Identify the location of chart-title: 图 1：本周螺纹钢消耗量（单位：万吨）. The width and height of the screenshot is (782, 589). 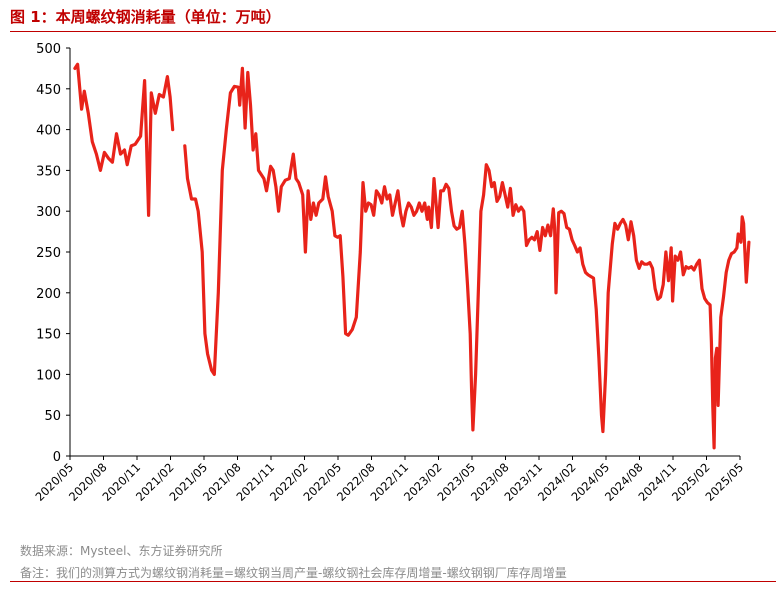
(145, 17).